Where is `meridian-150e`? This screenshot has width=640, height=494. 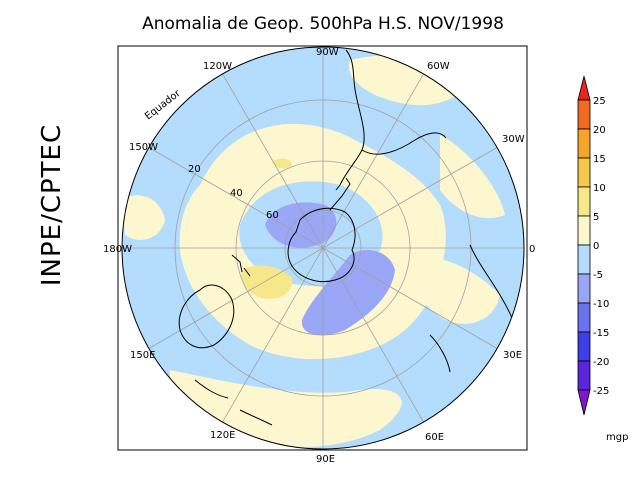 meridian-150e is located at coordinates (236, 298).